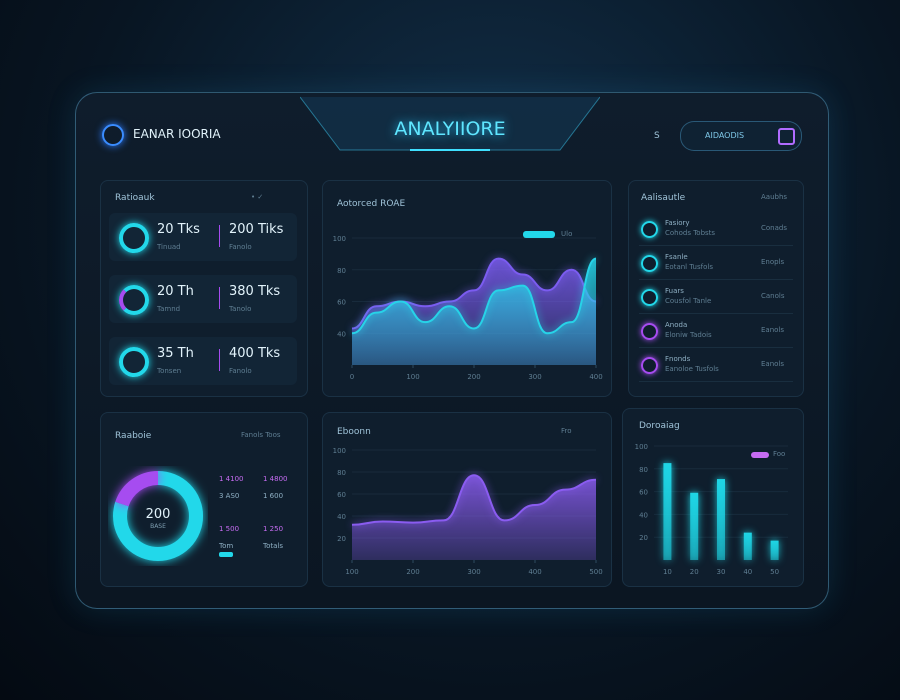 This screenshot has height=700, width=900. I want to click on activity-title: Anoda, so click(676, 325).